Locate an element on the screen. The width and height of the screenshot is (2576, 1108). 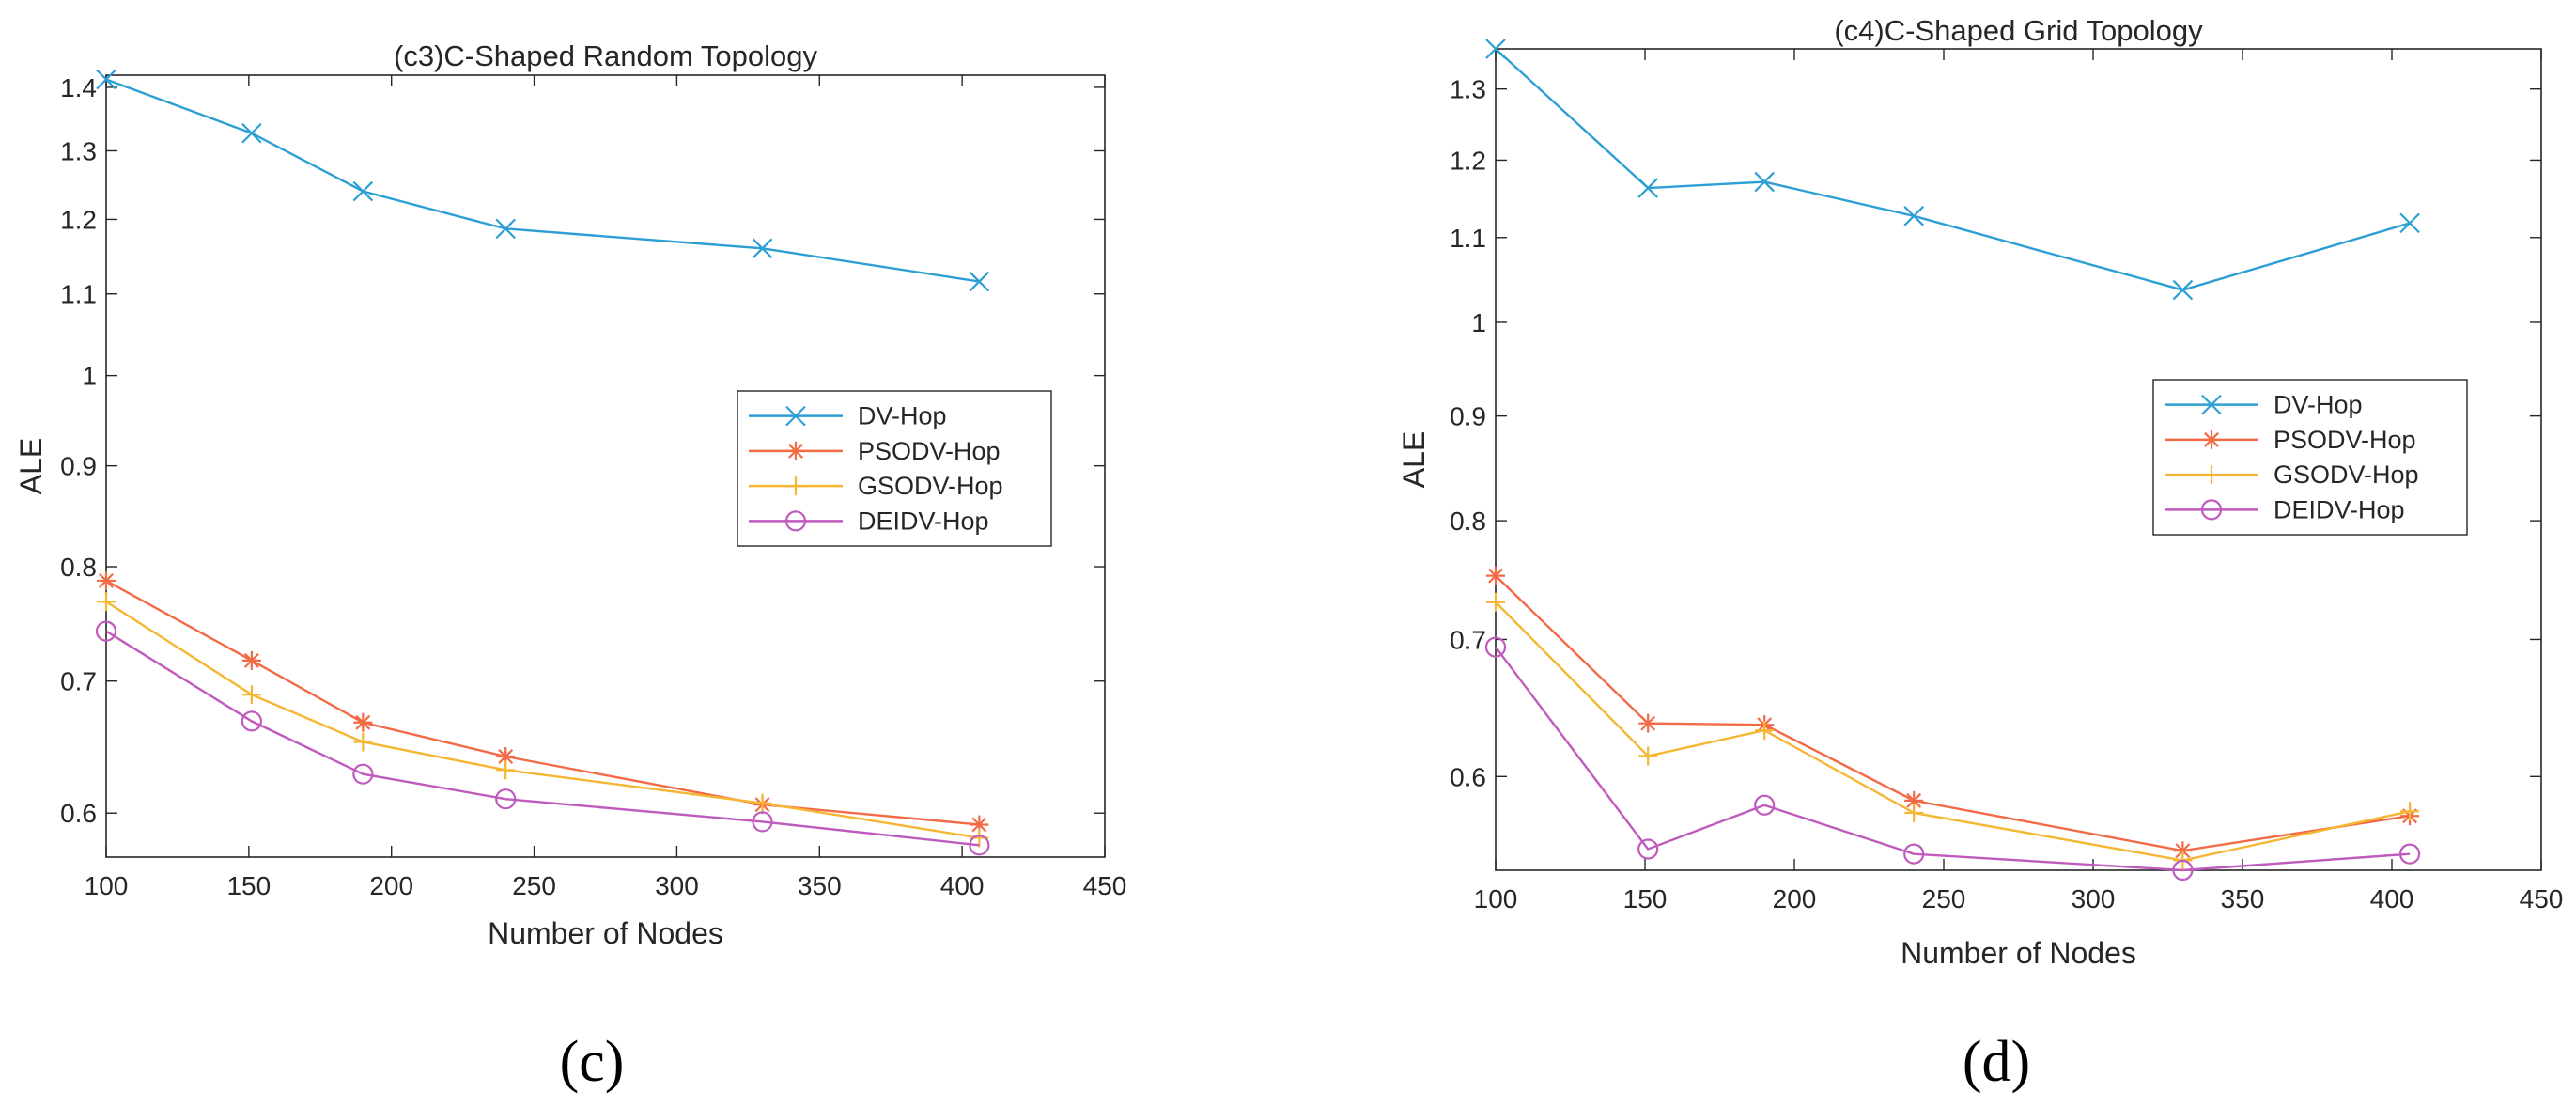
legend-item: PSODV-Hop is located at coordinates (875, 451).